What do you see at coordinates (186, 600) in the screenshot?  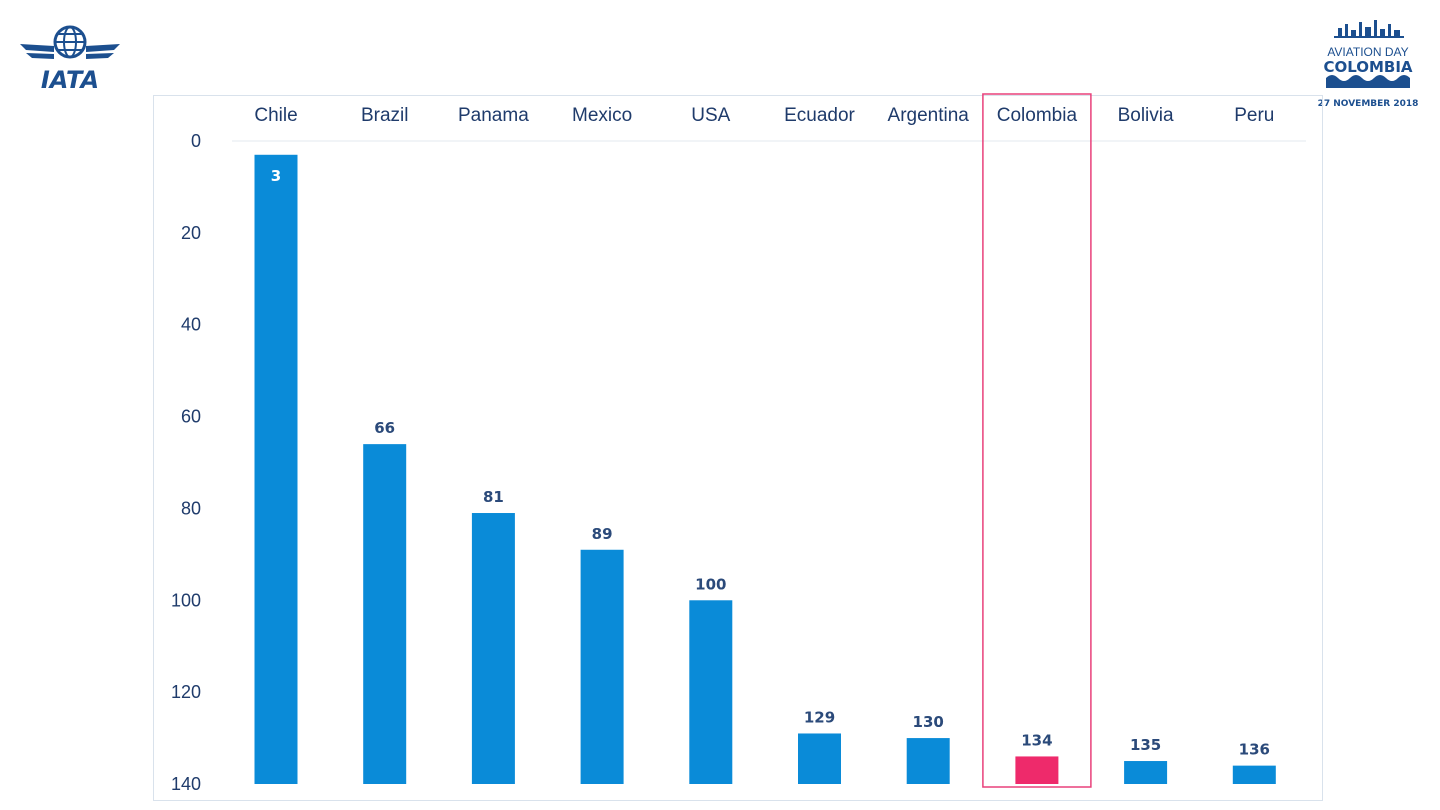 I see `y-tick-label: 100` at bounding box center [186, 600].